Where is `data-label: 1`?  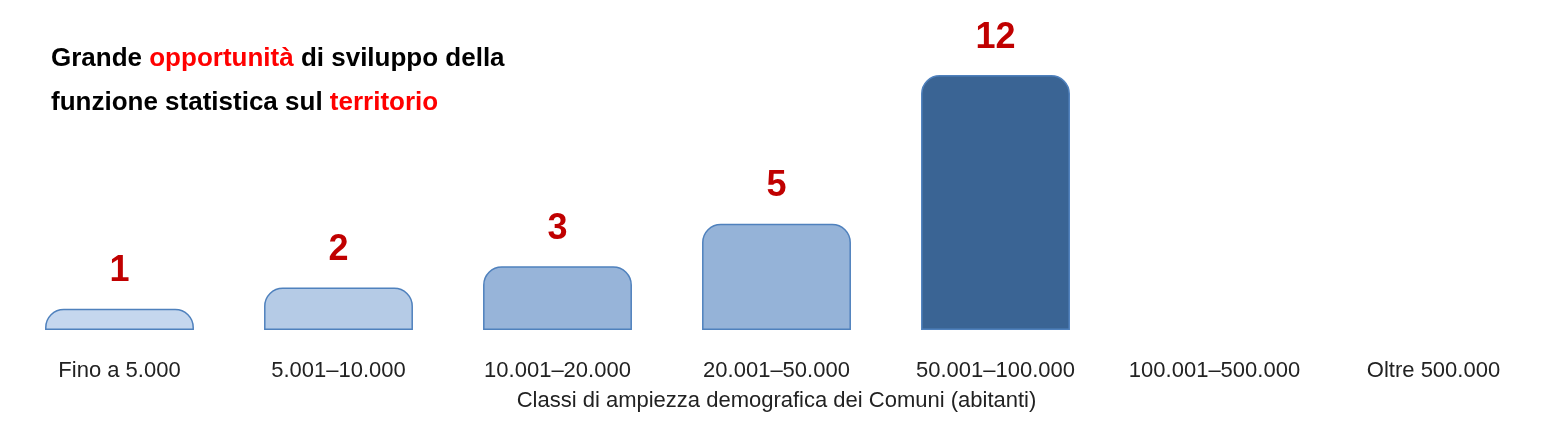
data-label: 1 is located at coordinates (119, 269).